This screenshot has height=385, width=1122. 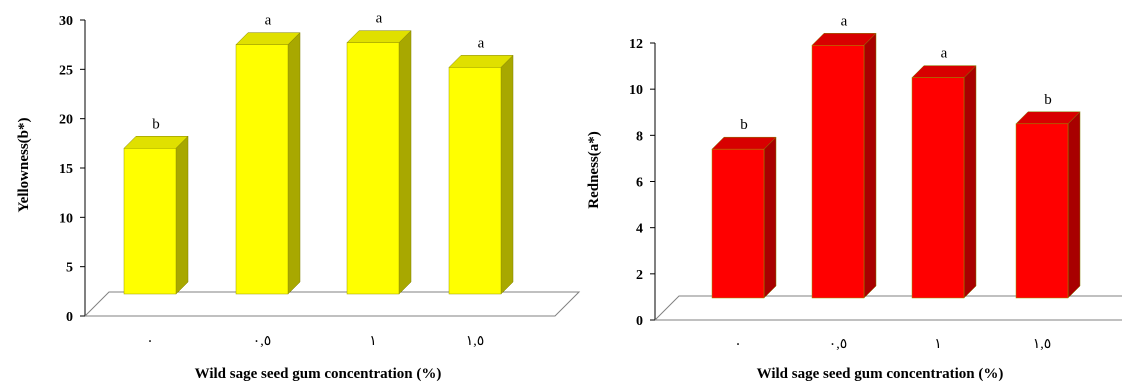 I want to click on y-tick-label: 20, so click(x=66, y=120).